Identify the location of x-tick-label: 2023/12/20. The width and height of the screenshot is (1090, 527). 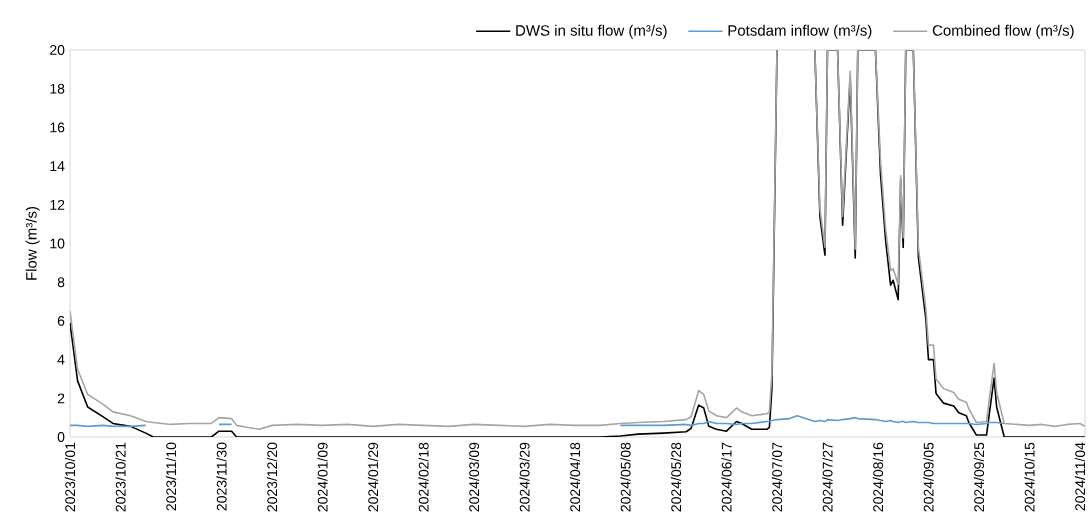
(272, 477).